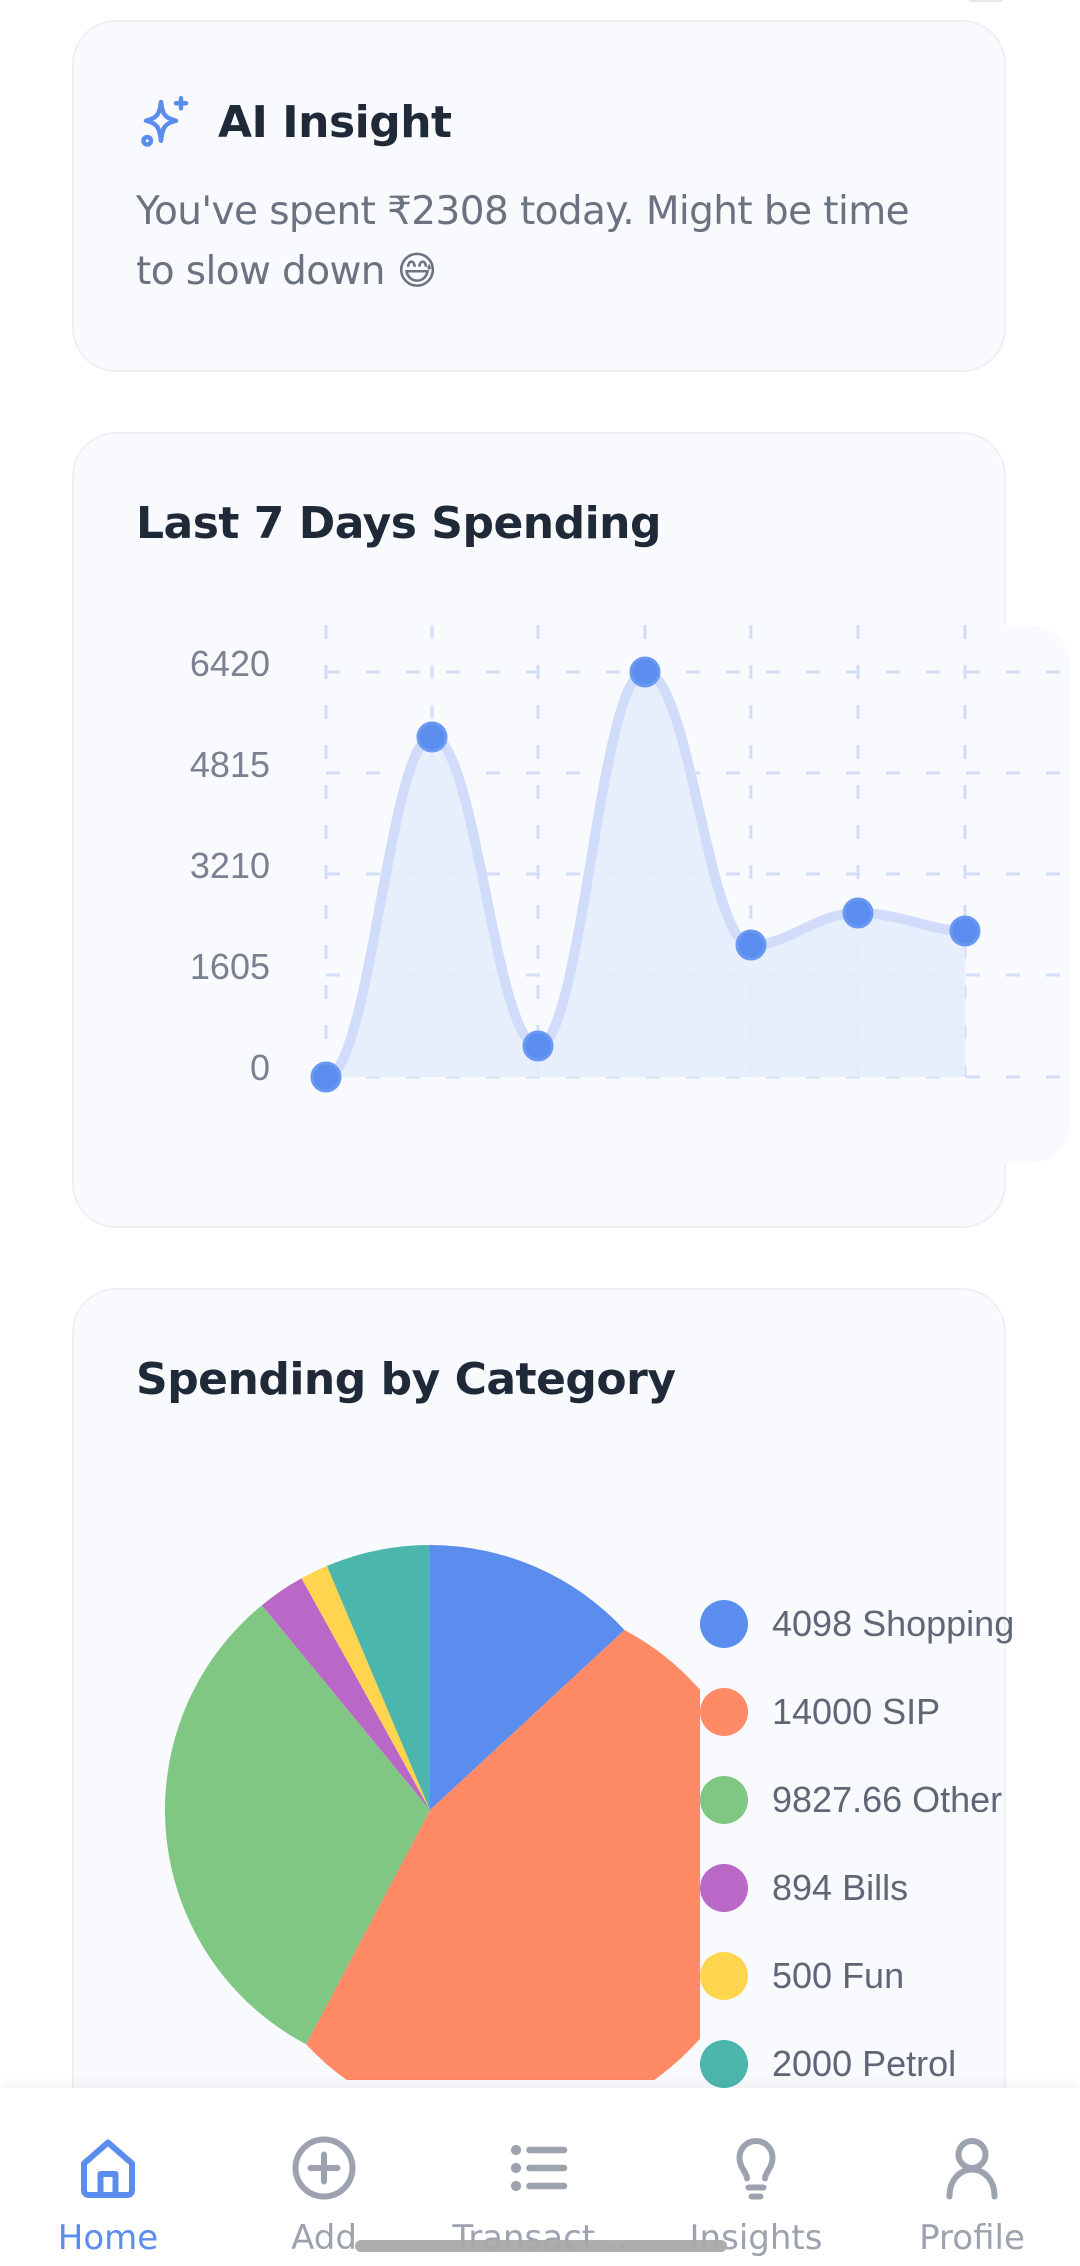 The image size is (1080, 2266). What do you see at coordinates (887, 1799) in the screenshot?
I see `legend-label: 9827.66 Other` at bounding box center [887, 1799].